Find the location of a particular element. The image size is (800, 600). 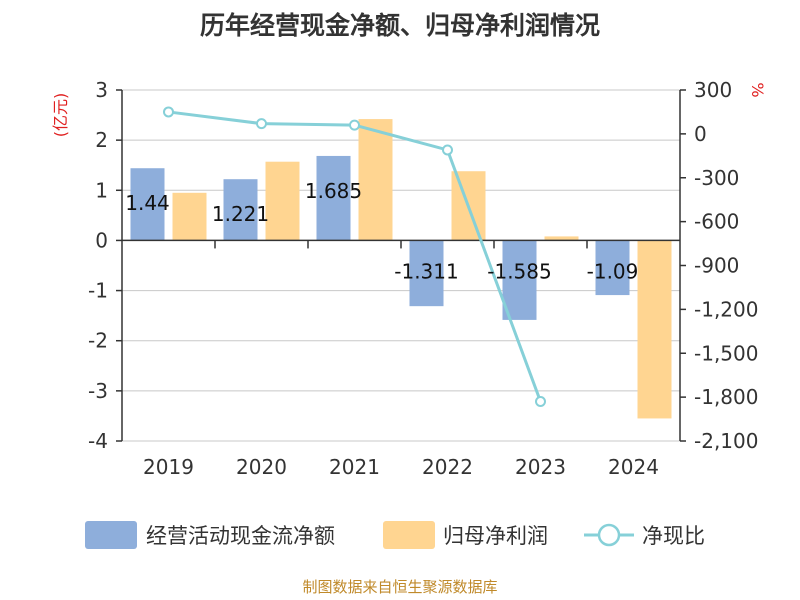

data-labels: 1.44 1.221 1.685 -1.311 -1.585 -1.09 is located at coordinates (381, 231).